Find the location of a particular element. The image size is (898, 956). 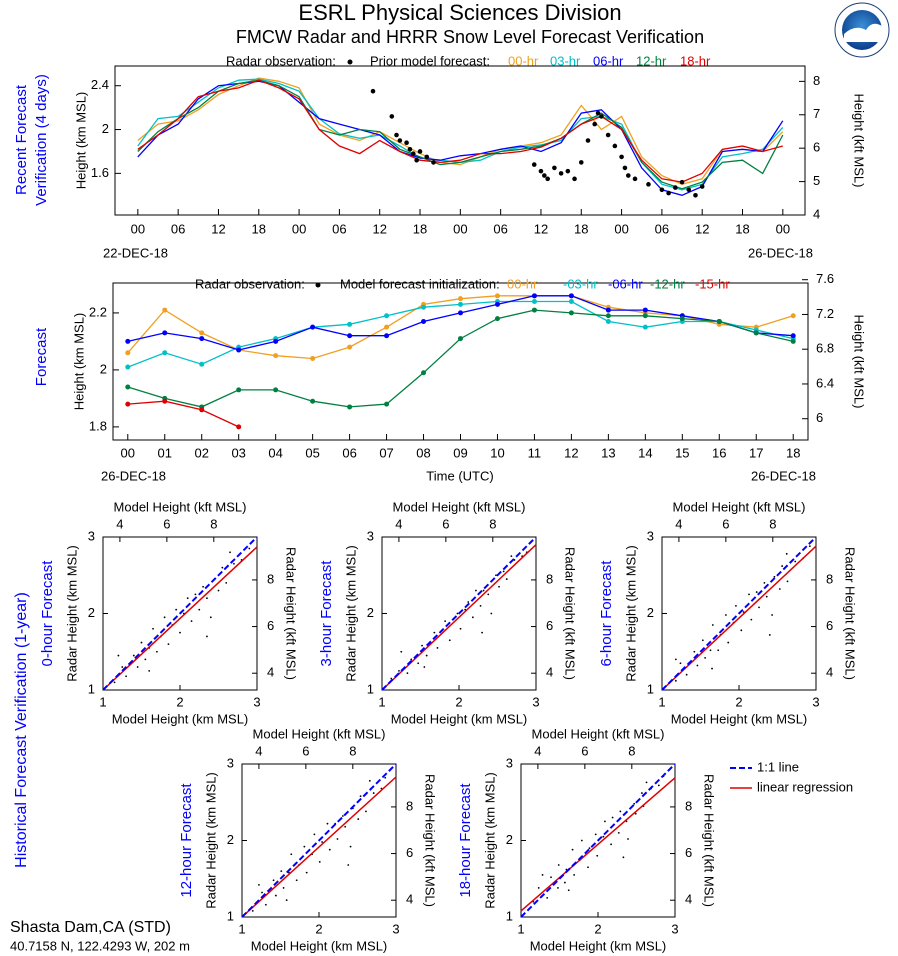

y2-tick-label: 6.8 is located at coordinates (825, 348).